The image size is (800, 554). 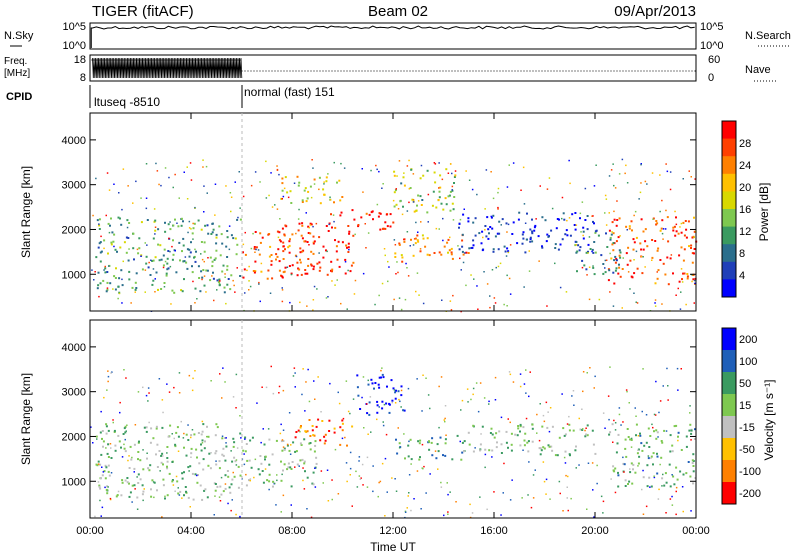 I want to click on noise-tick-high-right: 10^5, so click(x=712, y=27).